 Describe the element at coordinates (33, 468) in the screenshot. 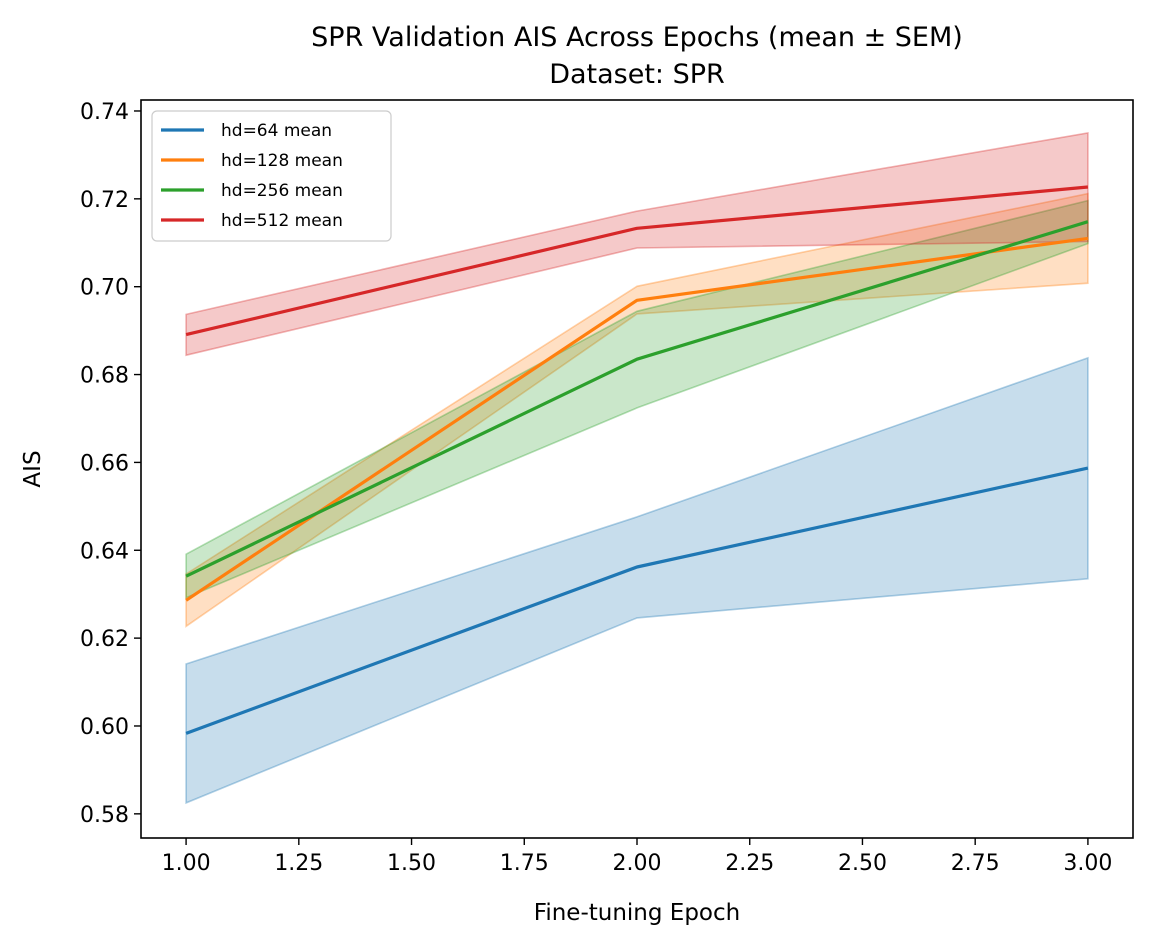

I see `y-axis-label: AIS` at that location.